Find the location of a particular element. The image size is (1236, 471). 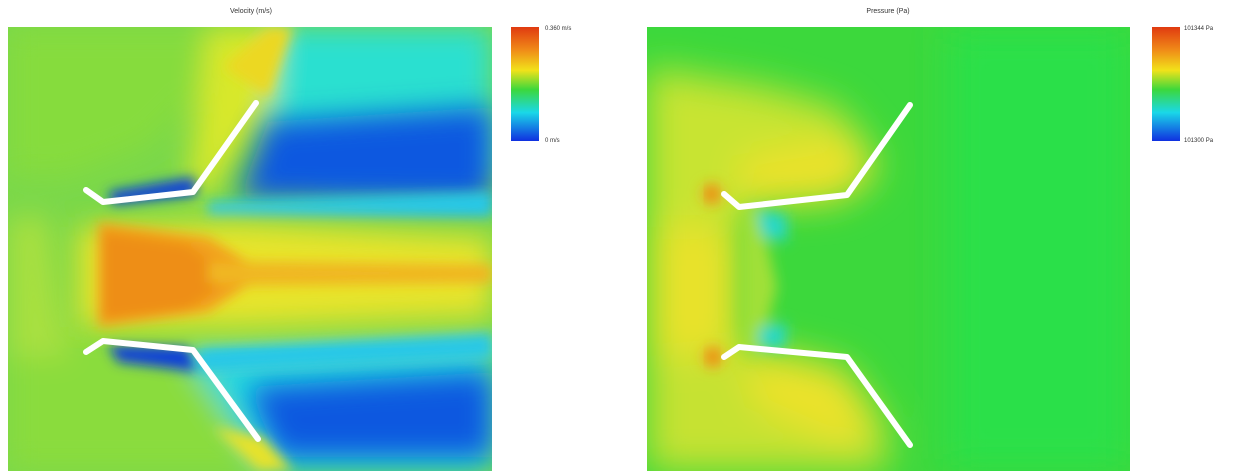

velocity-lower-wall is located at coordinates (172, 390).